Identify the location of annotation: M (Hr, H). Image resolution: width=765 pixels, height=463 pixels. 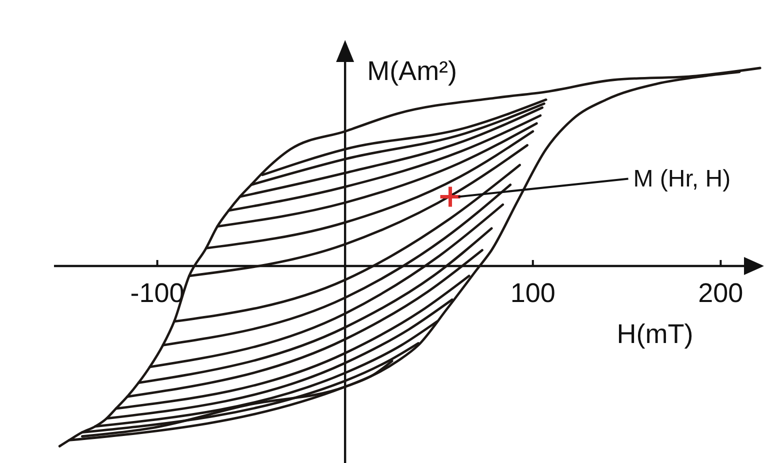
(682, 179).